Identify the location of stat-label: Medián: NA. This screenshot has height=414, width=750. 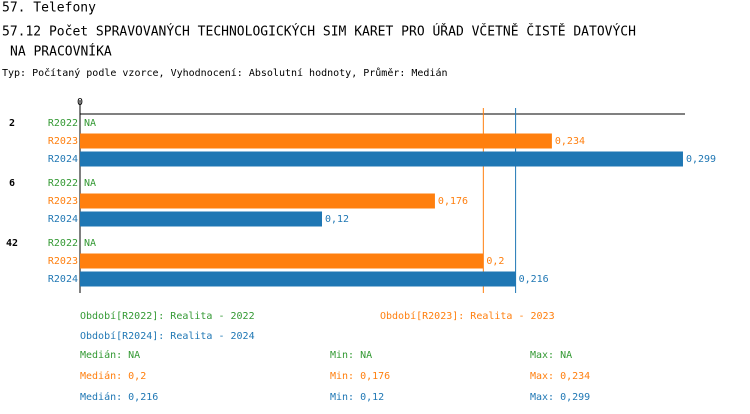
(110, 355).